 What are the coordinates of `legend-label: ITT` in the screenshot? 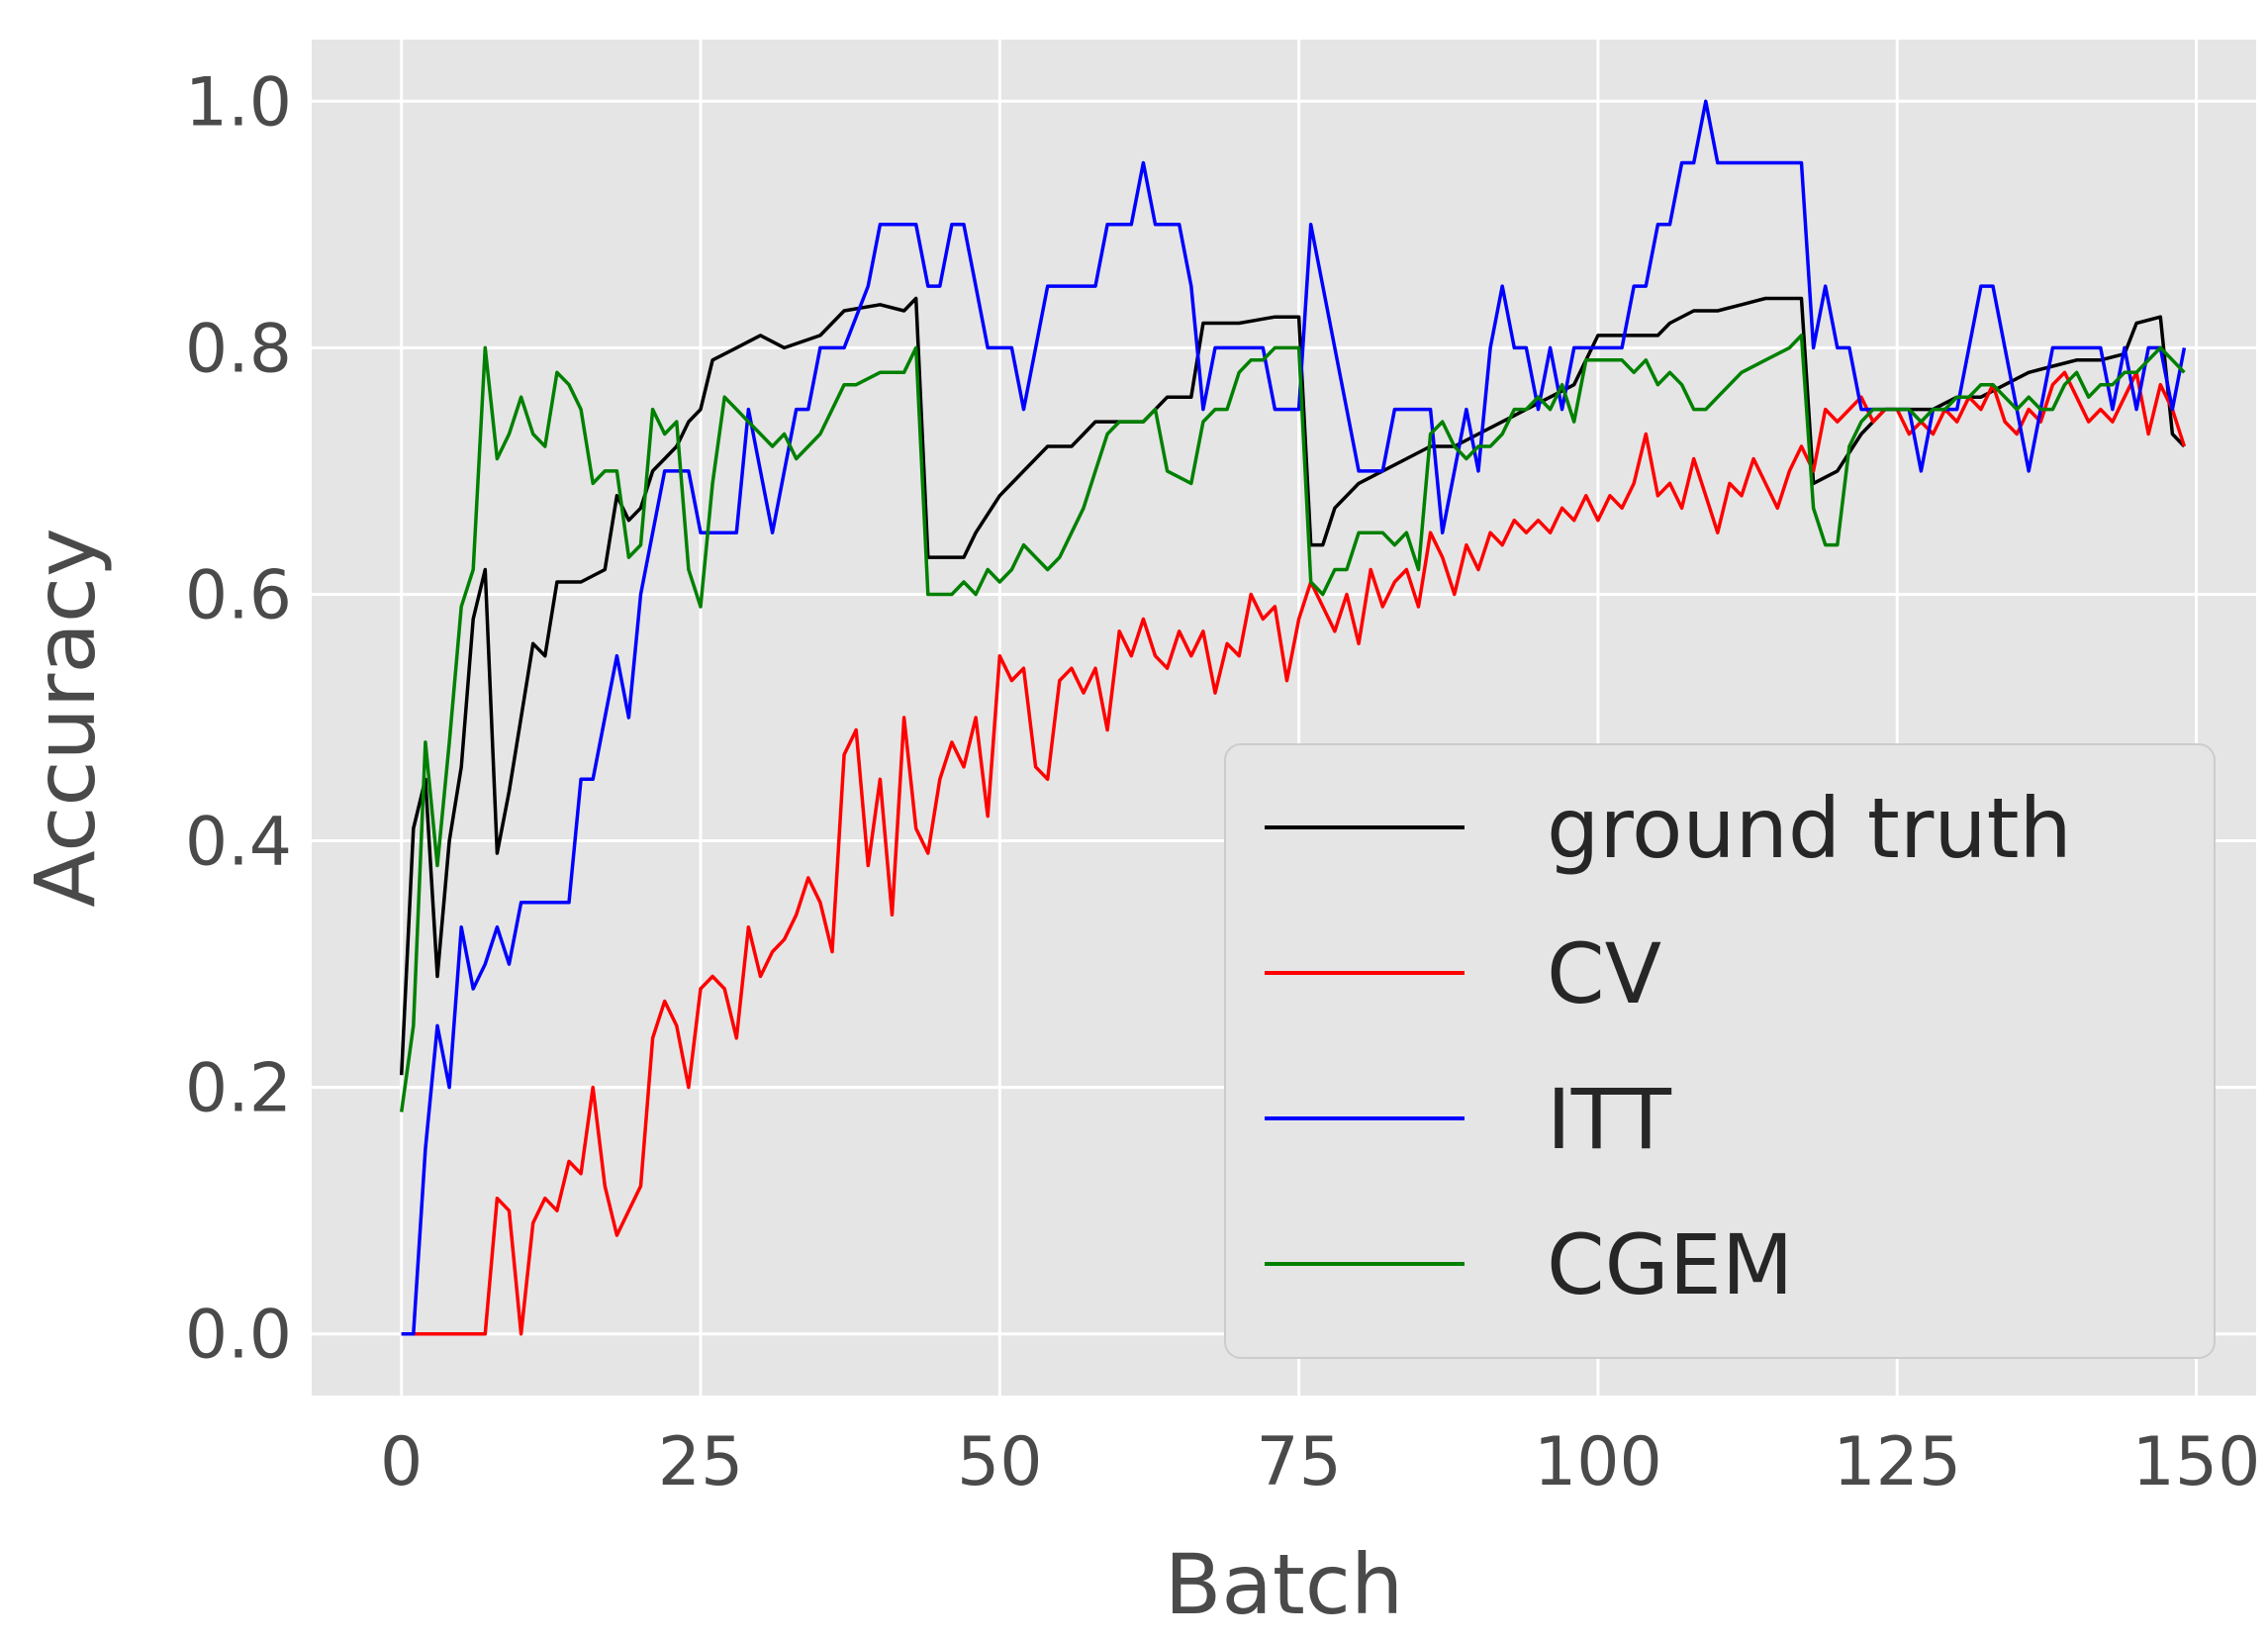 It's located at (1610, 1119).